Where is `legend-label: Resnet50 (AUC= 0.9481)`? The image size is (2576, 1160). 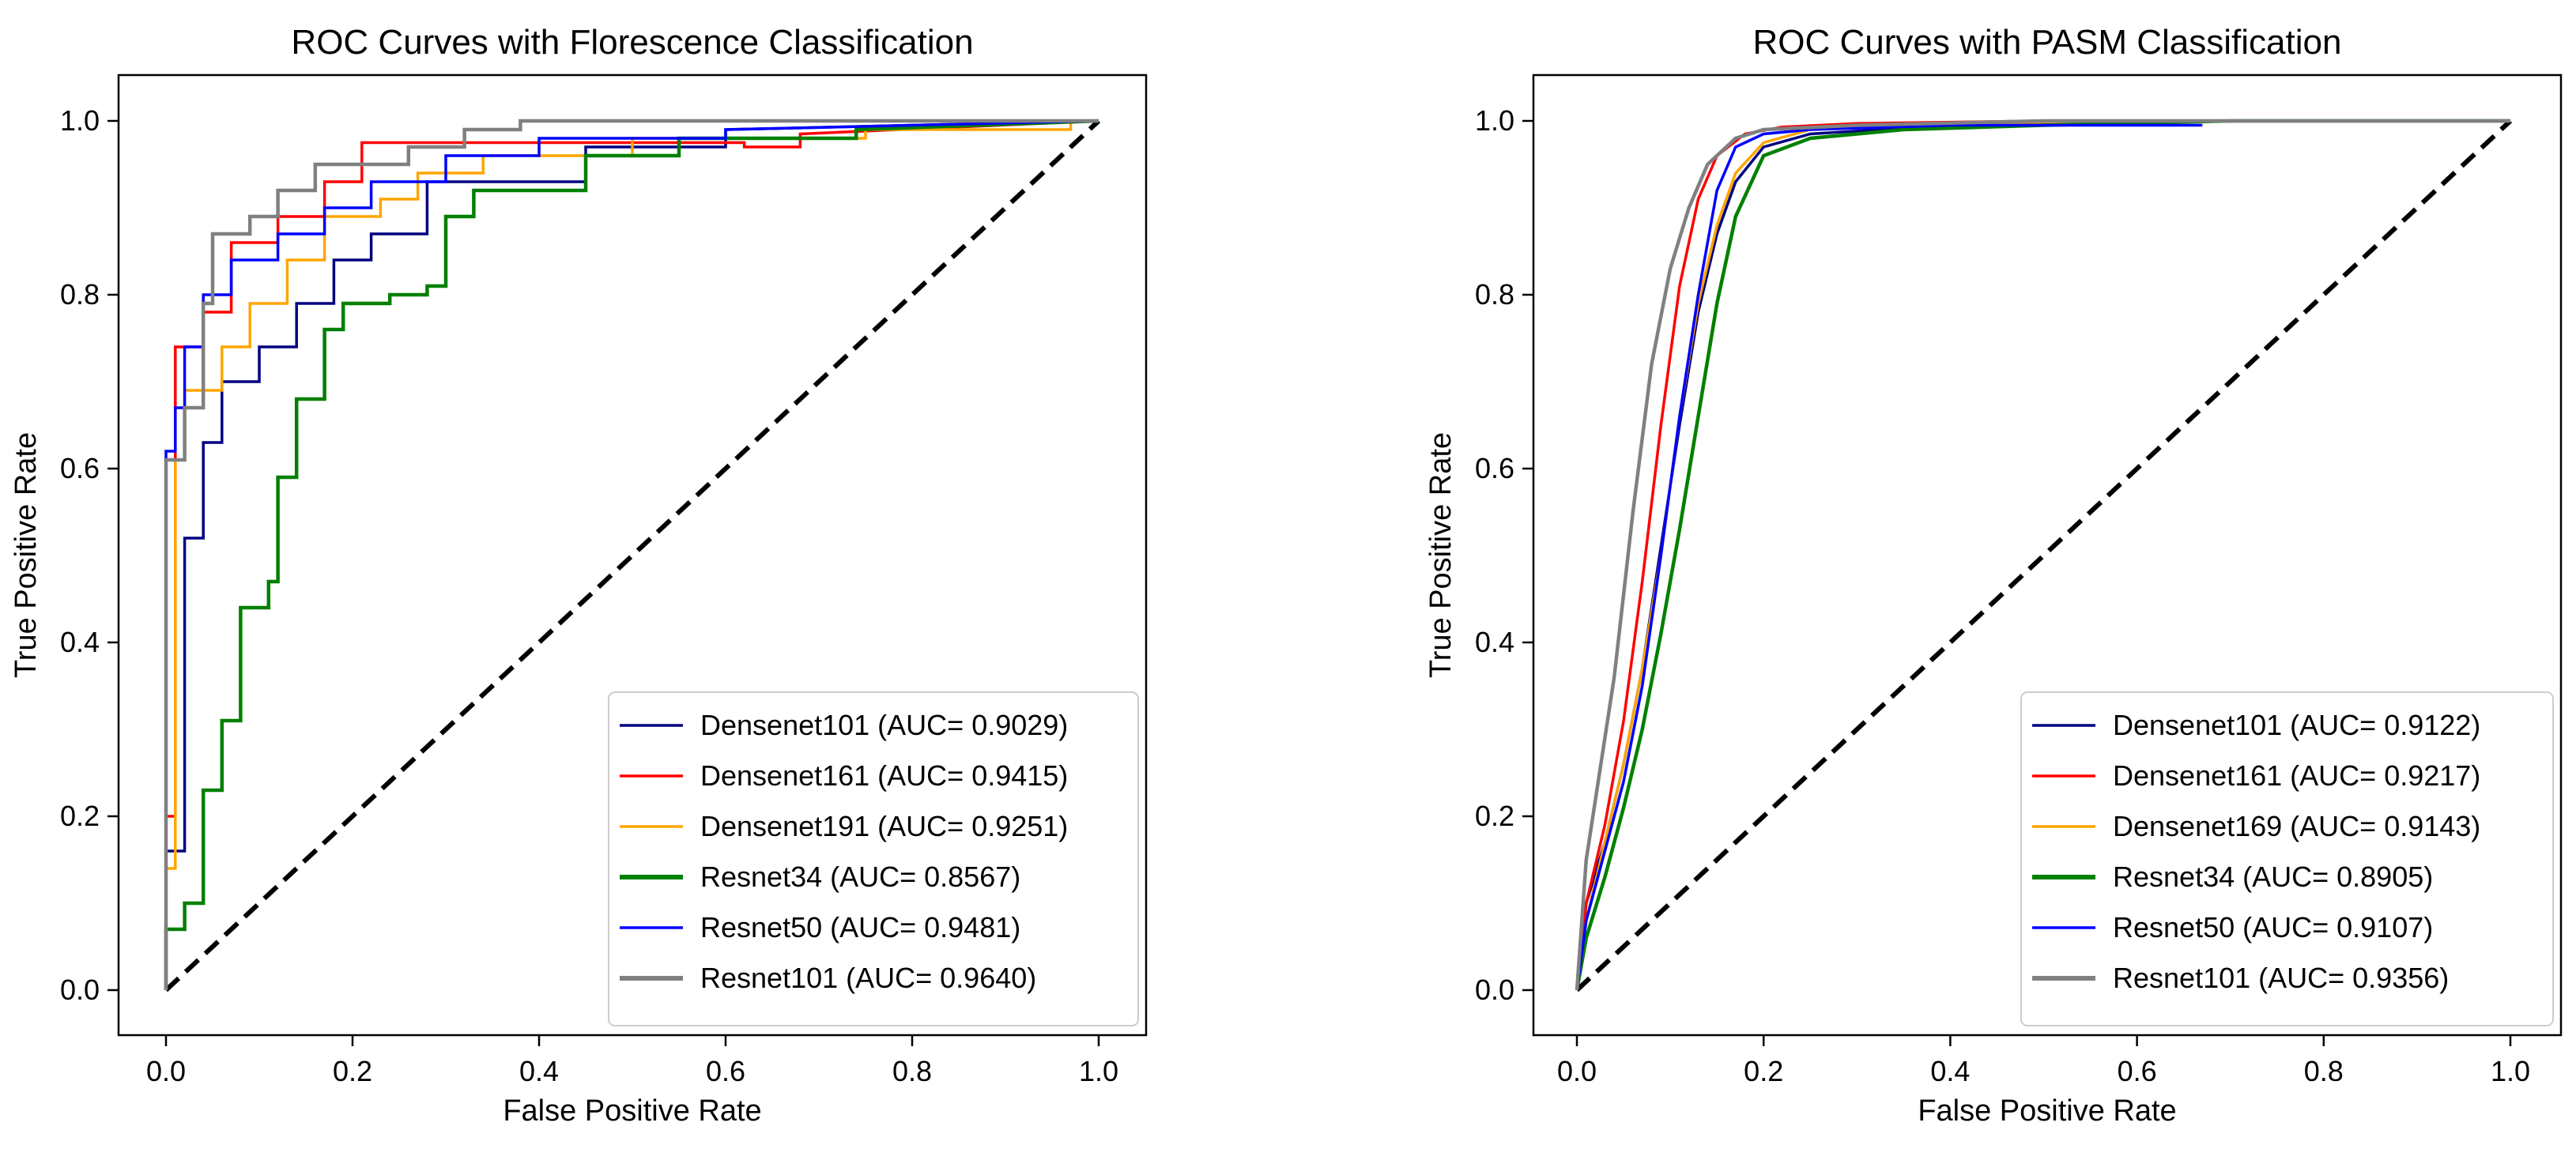 legend-label: Resnet50 (AUC= 0.9481) is located at coordinates (860, 927).